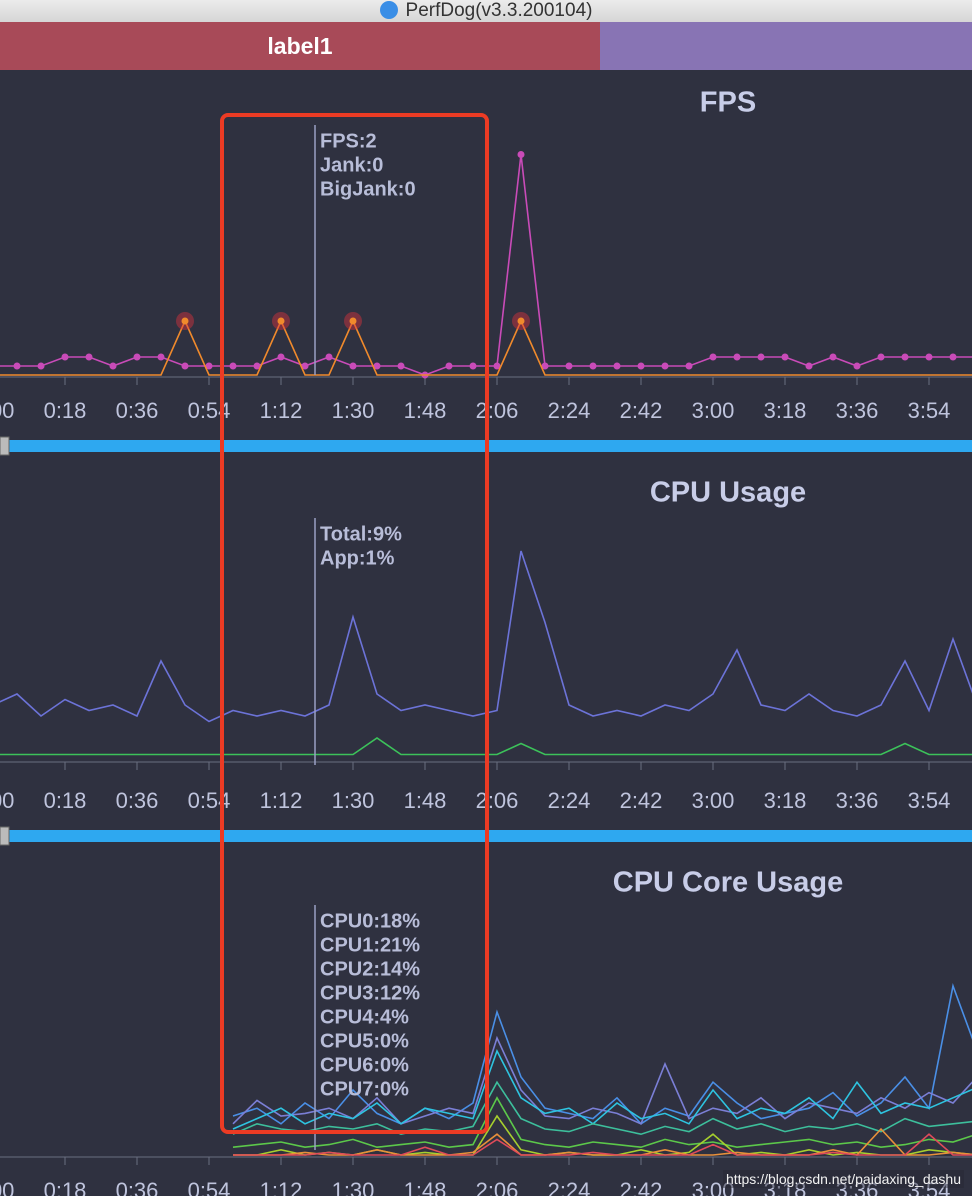 This screenshot has height=1196, width=972. I want to click on label-segment-empty, so click(786, 46).